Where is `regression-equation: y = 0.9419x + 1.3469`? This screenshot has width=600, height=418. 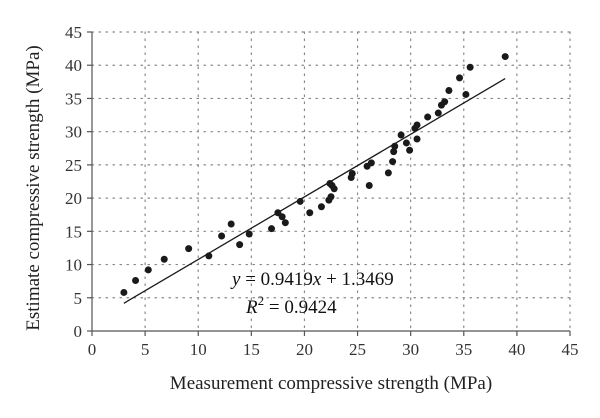 regression-equation: y = 0.9419x + 1.3469 is located at coordinates (312, 279).